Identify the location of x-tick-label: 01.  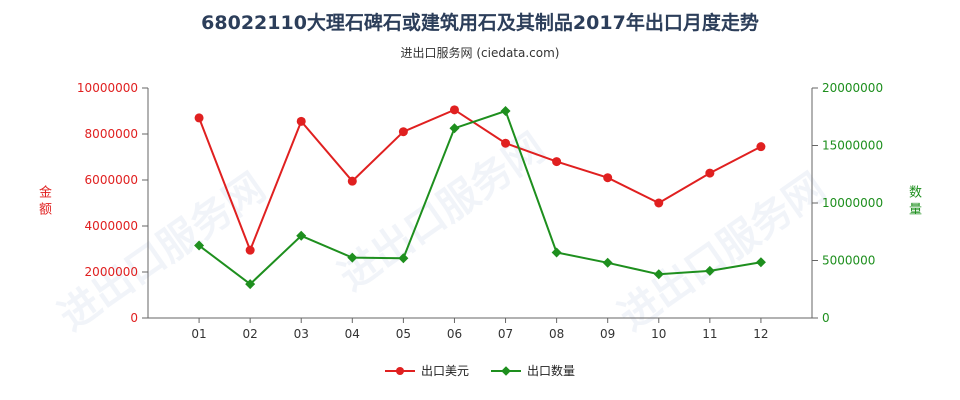
(198, 334).